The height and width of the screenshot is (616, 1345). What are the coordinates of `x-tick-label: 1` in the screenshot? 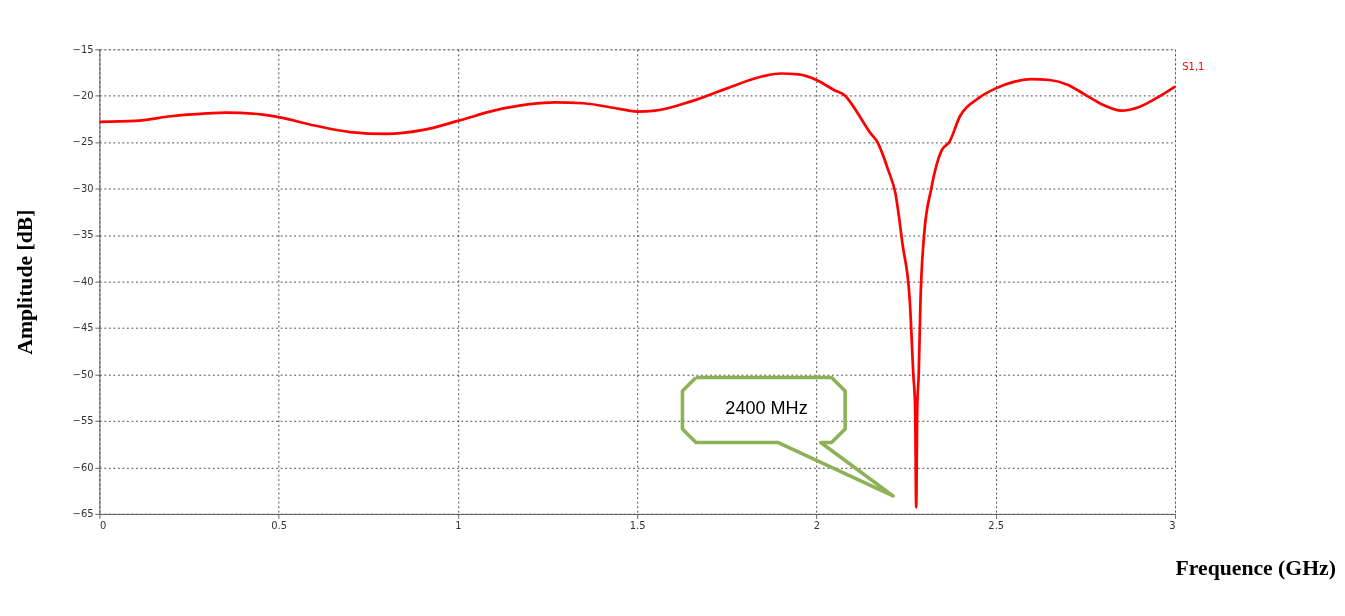 It's located at (458, 525).